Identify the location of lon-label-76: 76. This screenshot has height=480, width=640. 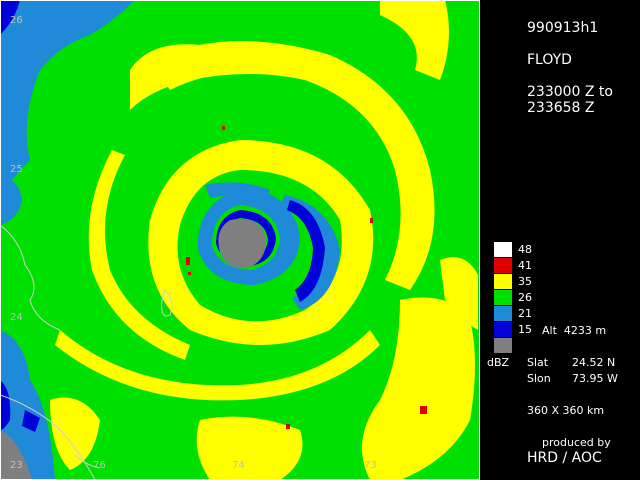
(99, 465).